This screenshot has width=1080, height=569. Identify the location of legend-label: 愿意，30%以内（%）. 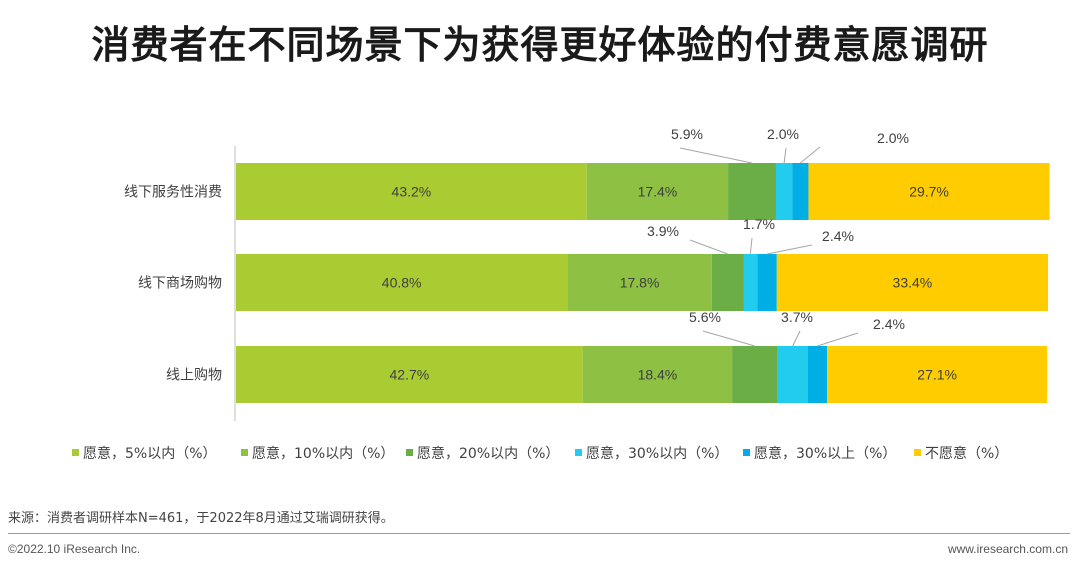
(657, 453).